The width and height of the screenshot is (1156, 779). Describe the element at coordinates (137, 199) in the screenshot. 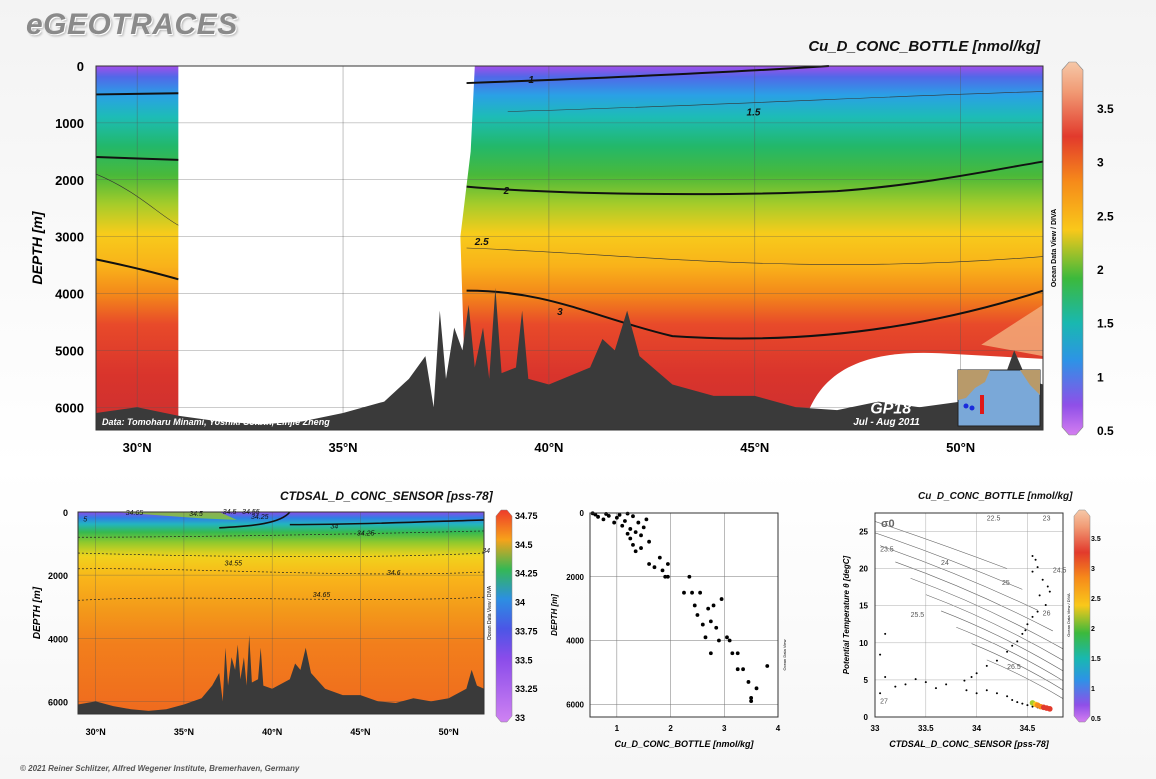

I see `main-contour-thin` at that location.